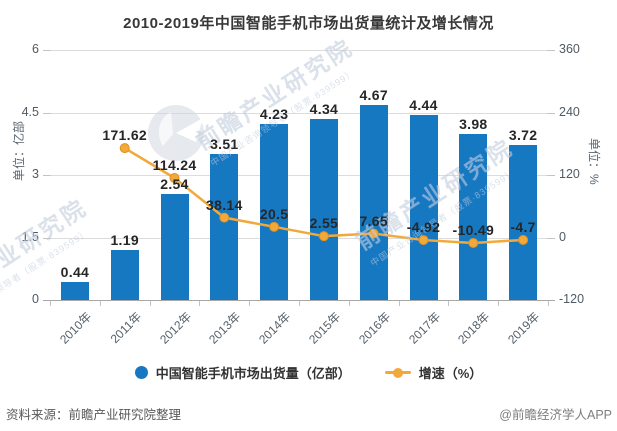 The image size is (617, 431). I want to click on left-axis-tick-label: 0, so click(35, 299).